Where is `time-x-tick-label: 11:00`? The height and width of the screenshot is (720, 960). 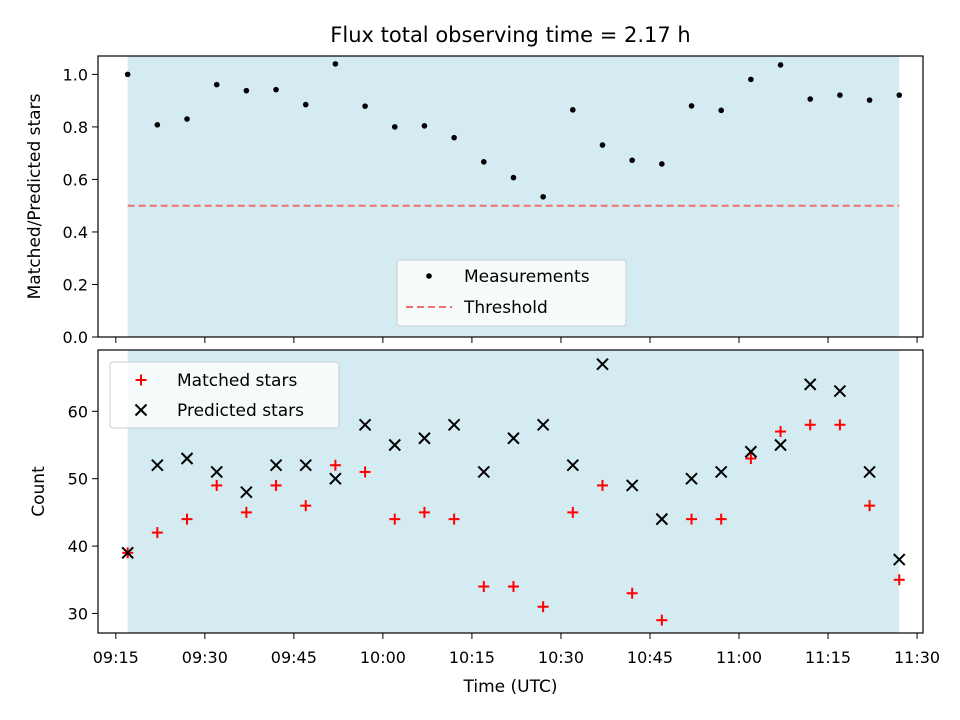 time-x-tick-label: 11:00 is located at coordinates (739, 657).